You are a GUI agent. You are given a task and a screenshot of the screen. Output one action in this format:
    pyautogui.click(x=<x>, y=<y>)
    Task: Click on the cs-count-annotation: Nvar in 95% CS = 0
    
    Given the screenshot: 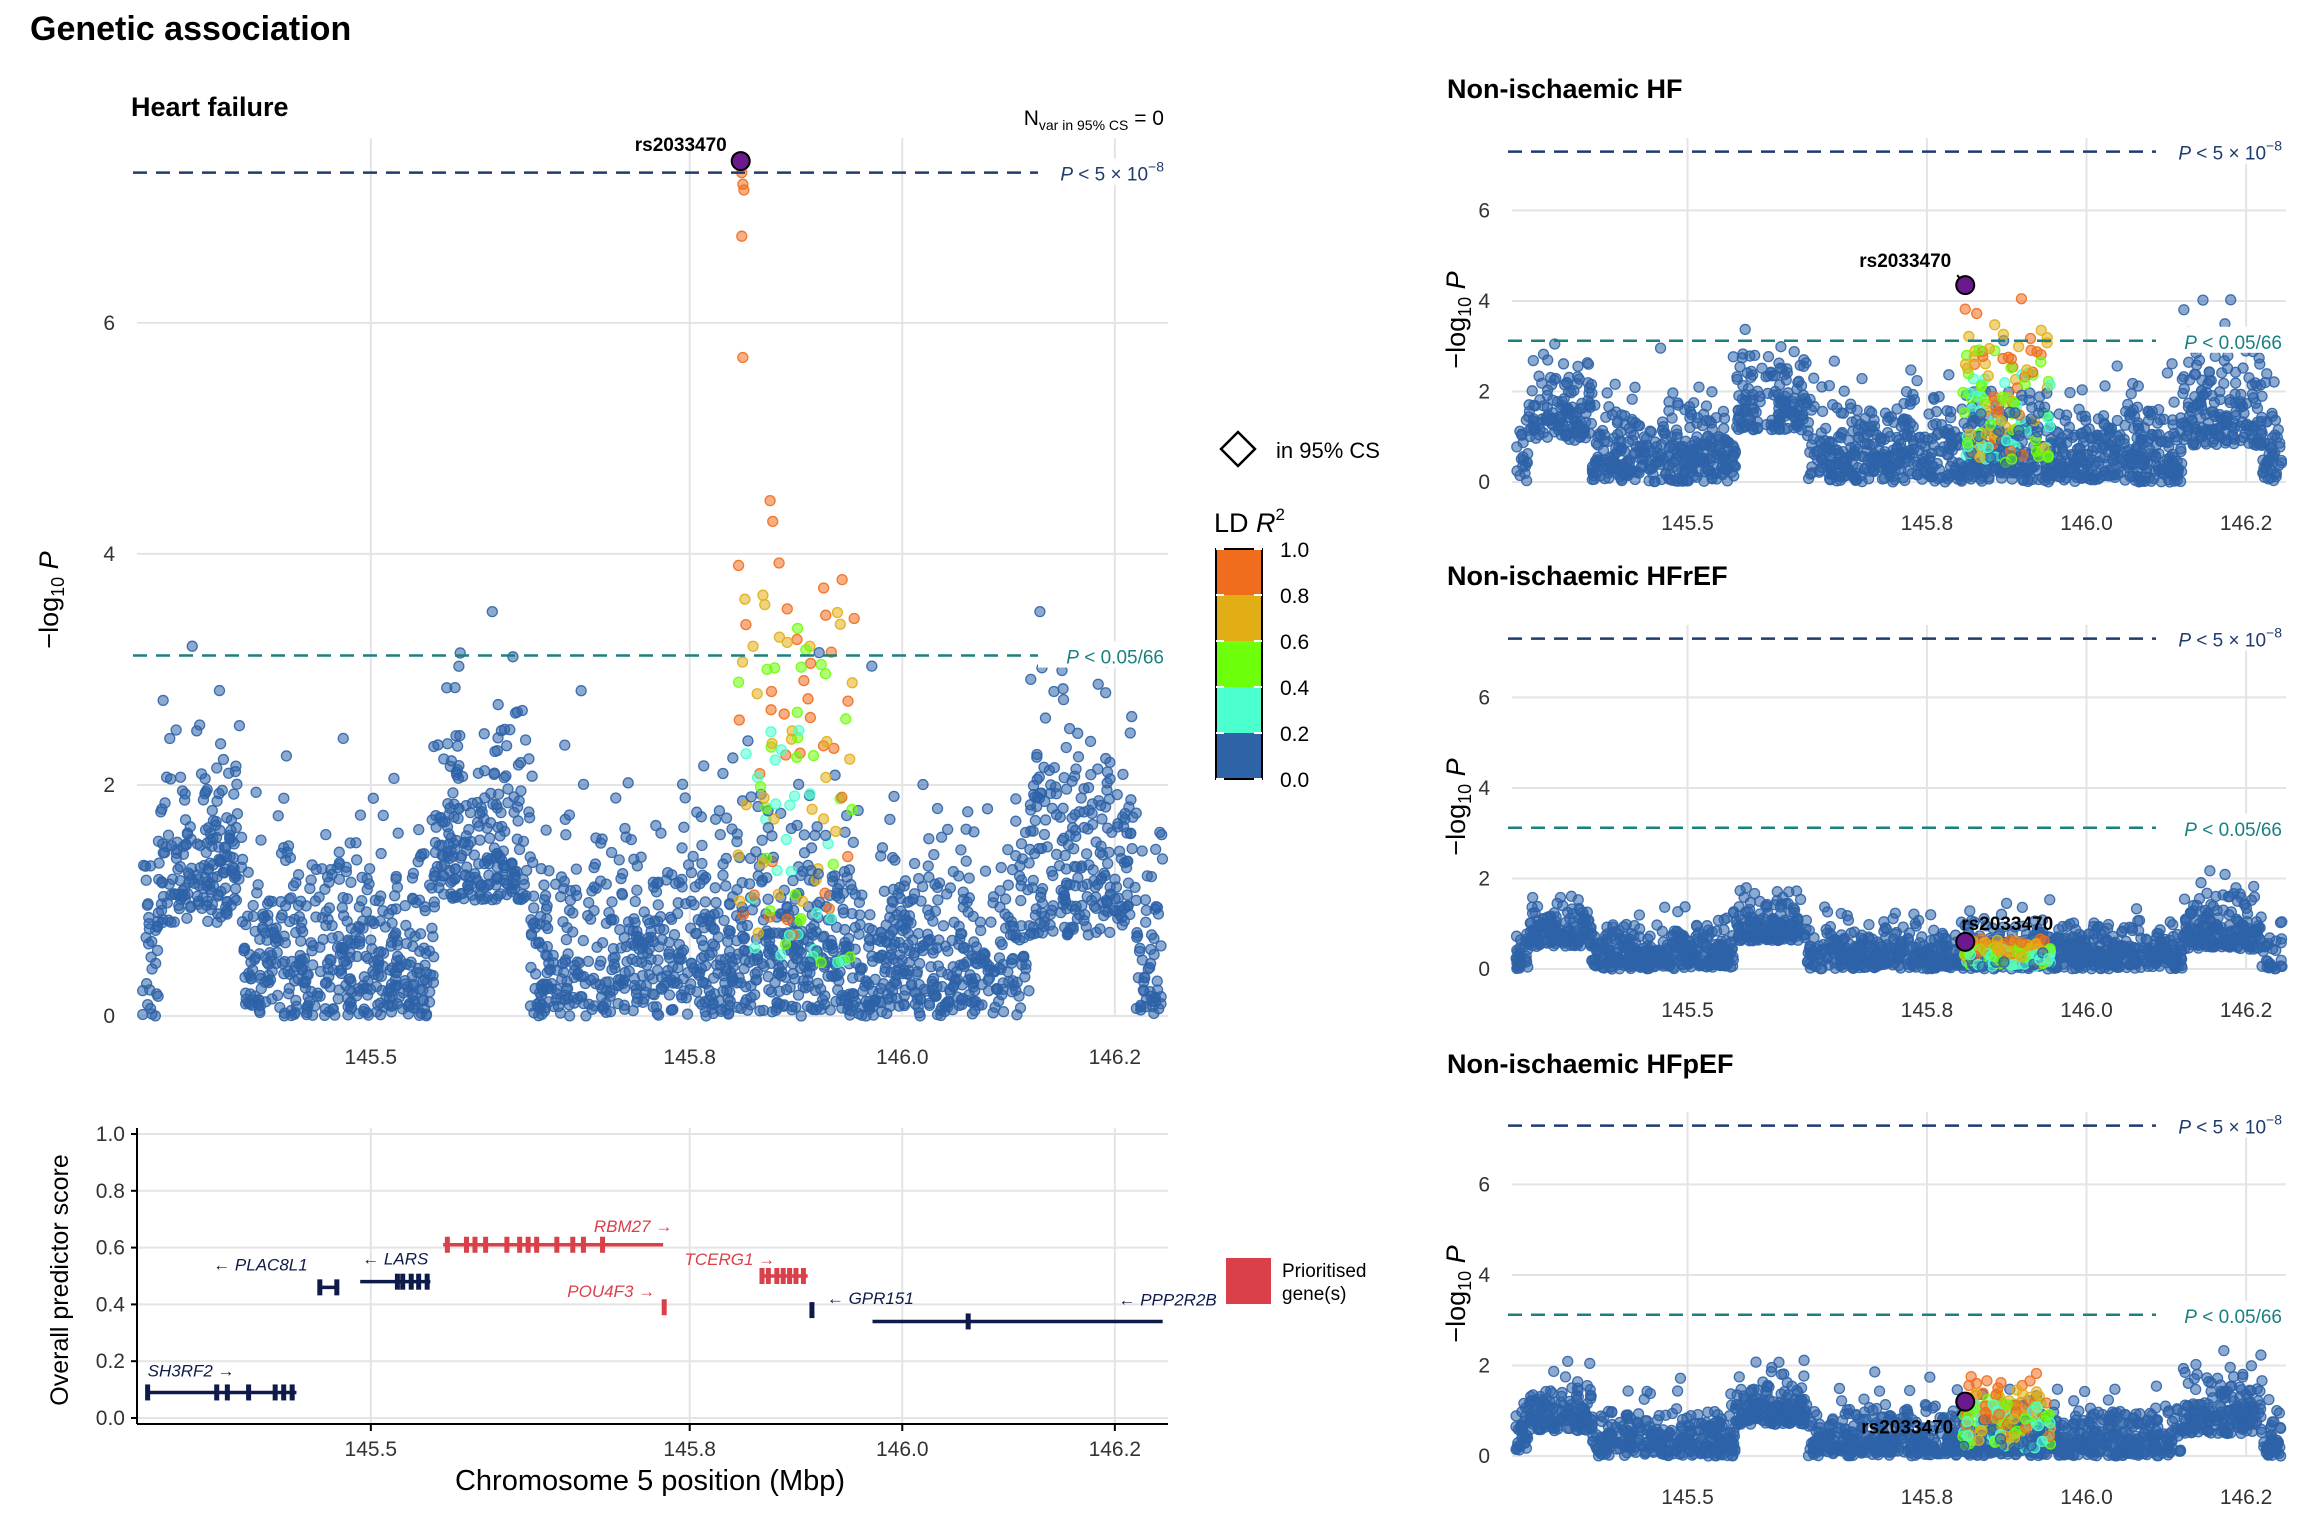 What is the action you would take?
    pyautogui.click(x=1094, y=120)
    